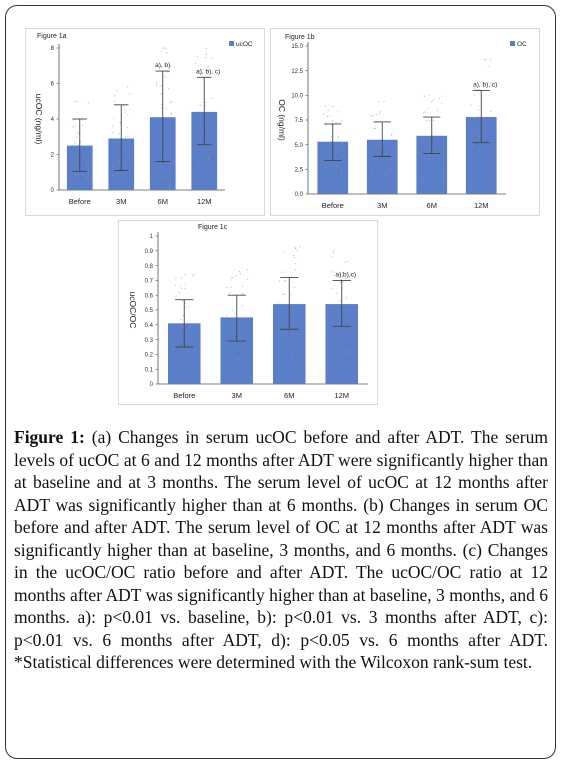 The width and height of the screenshot is (563, 766). Describe the element at coordinates (184, 395) in the screenshot. I see `x-tick-label: Before` at that location.